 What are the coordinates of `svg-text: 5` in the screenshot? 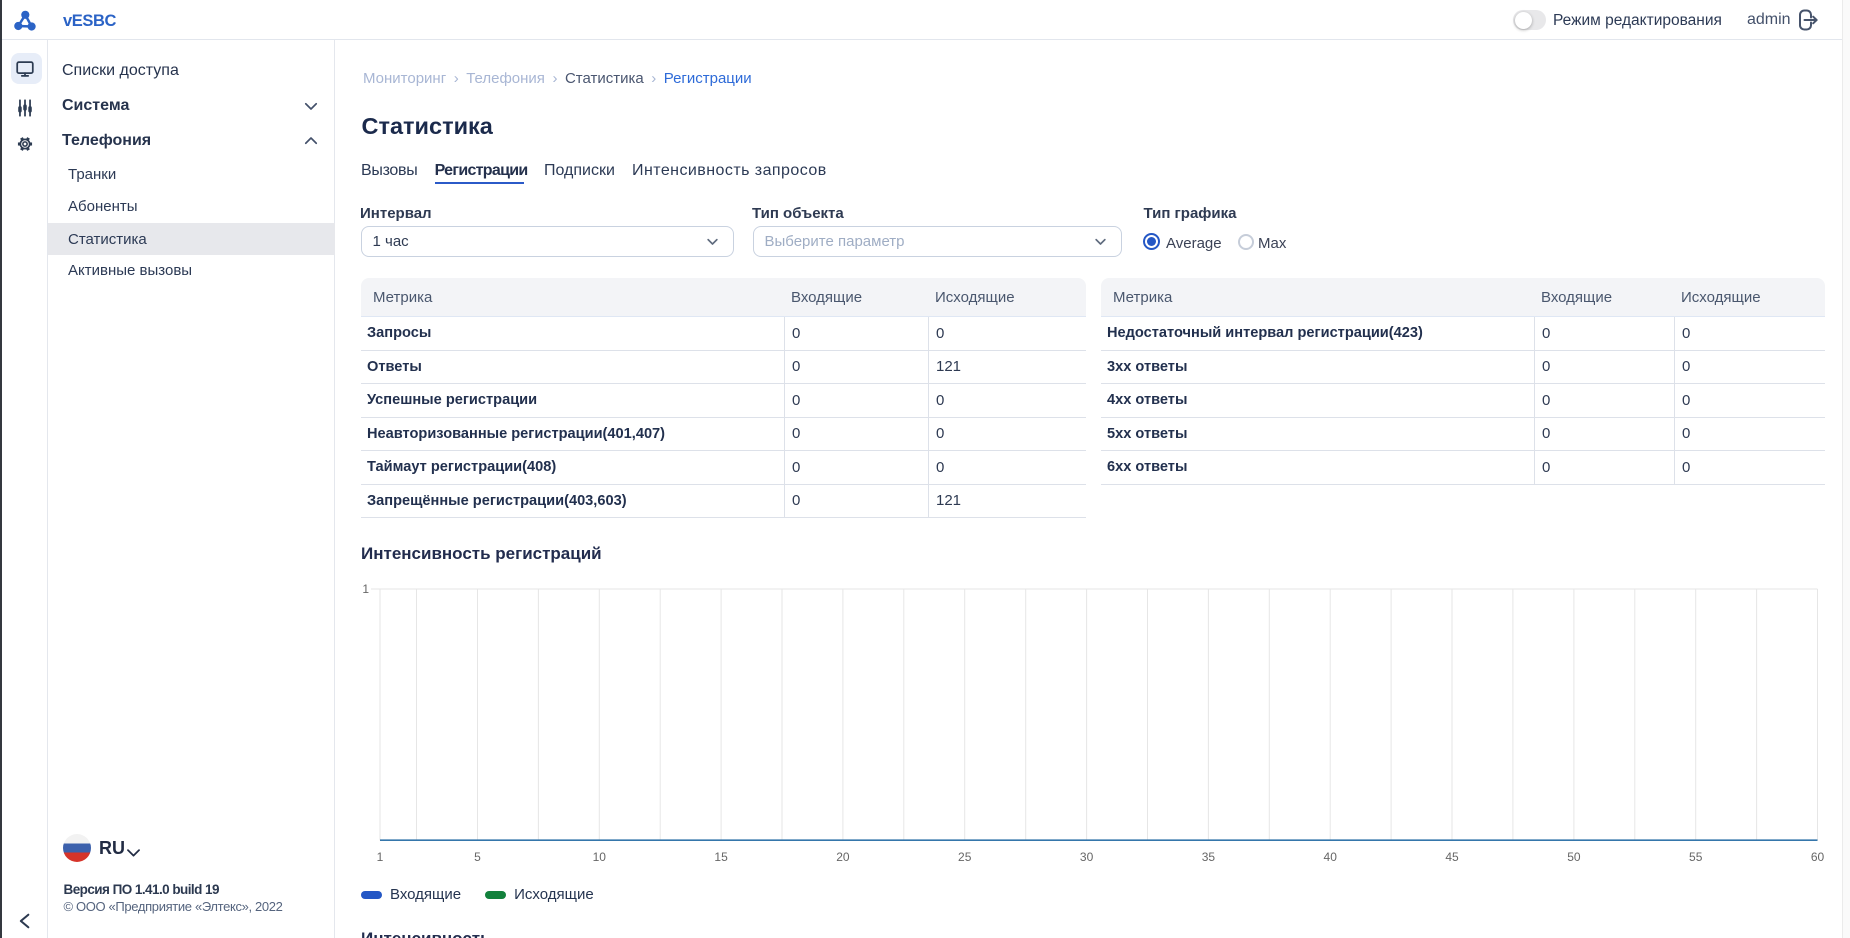 It's located at (477, 857).